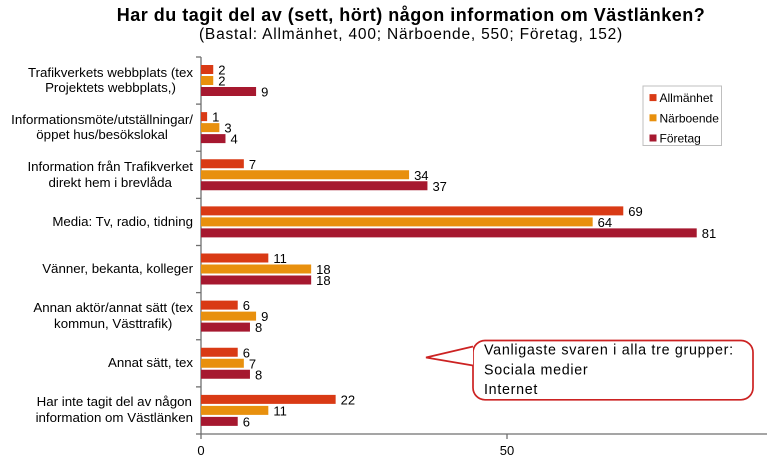  What do you see at coordinates (680, 139) in the screenshot?
I see `svg-text: Företag` at bounding box center [680, 139].